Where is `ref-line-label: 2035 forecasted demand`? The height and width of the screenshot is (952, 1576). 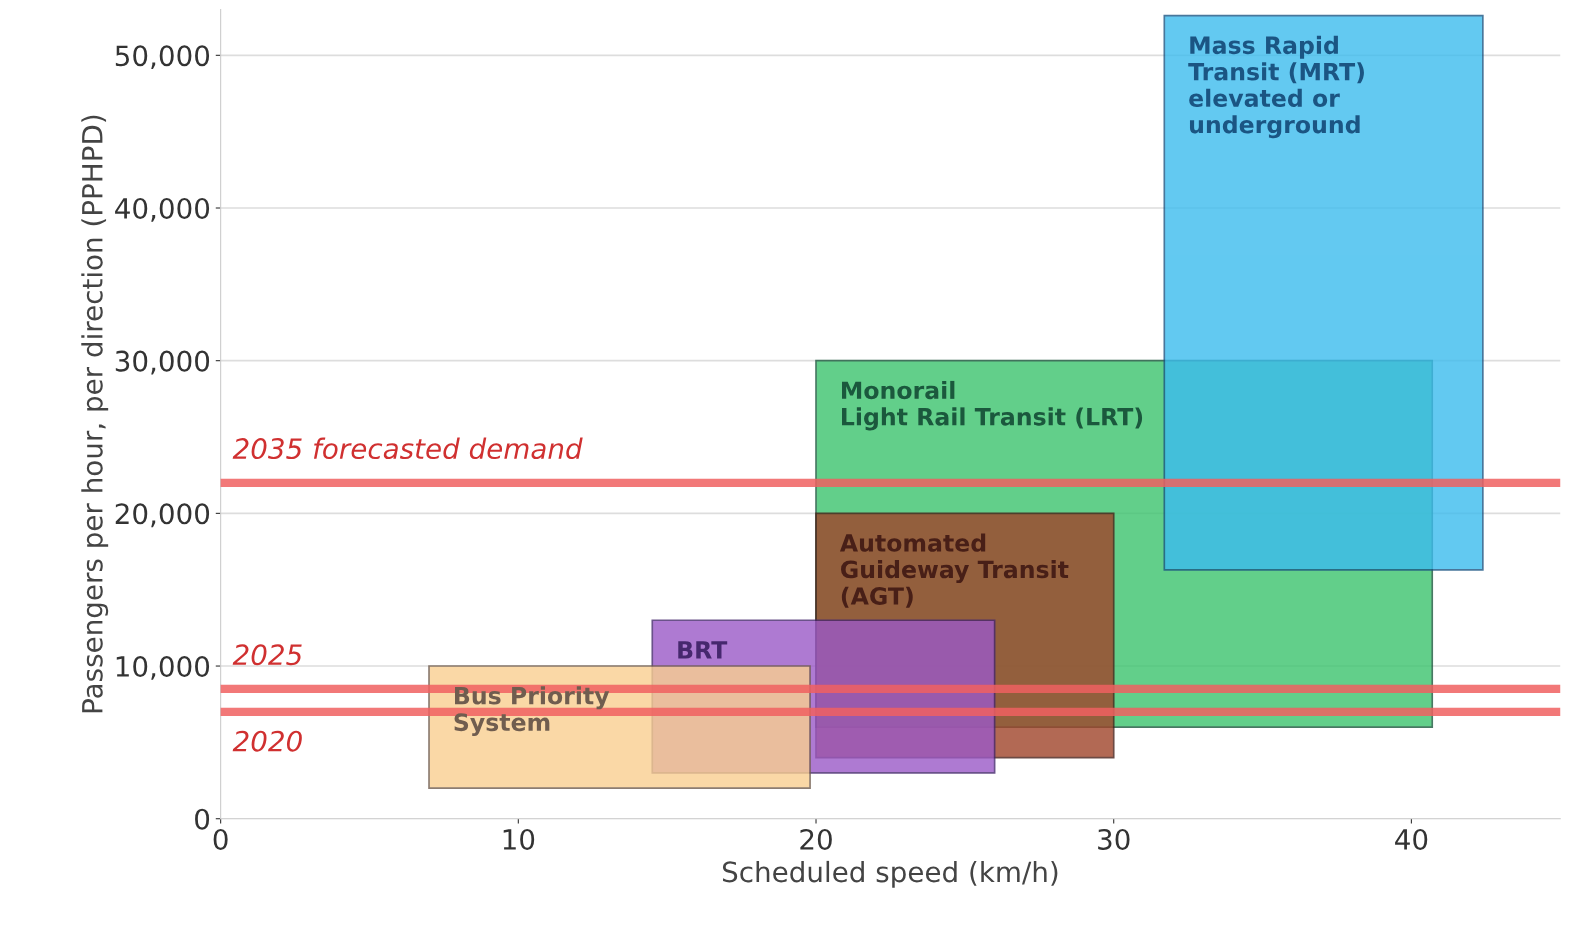
ref-line-label: 2035 forecasted demand is located at coordinates (407, 448).